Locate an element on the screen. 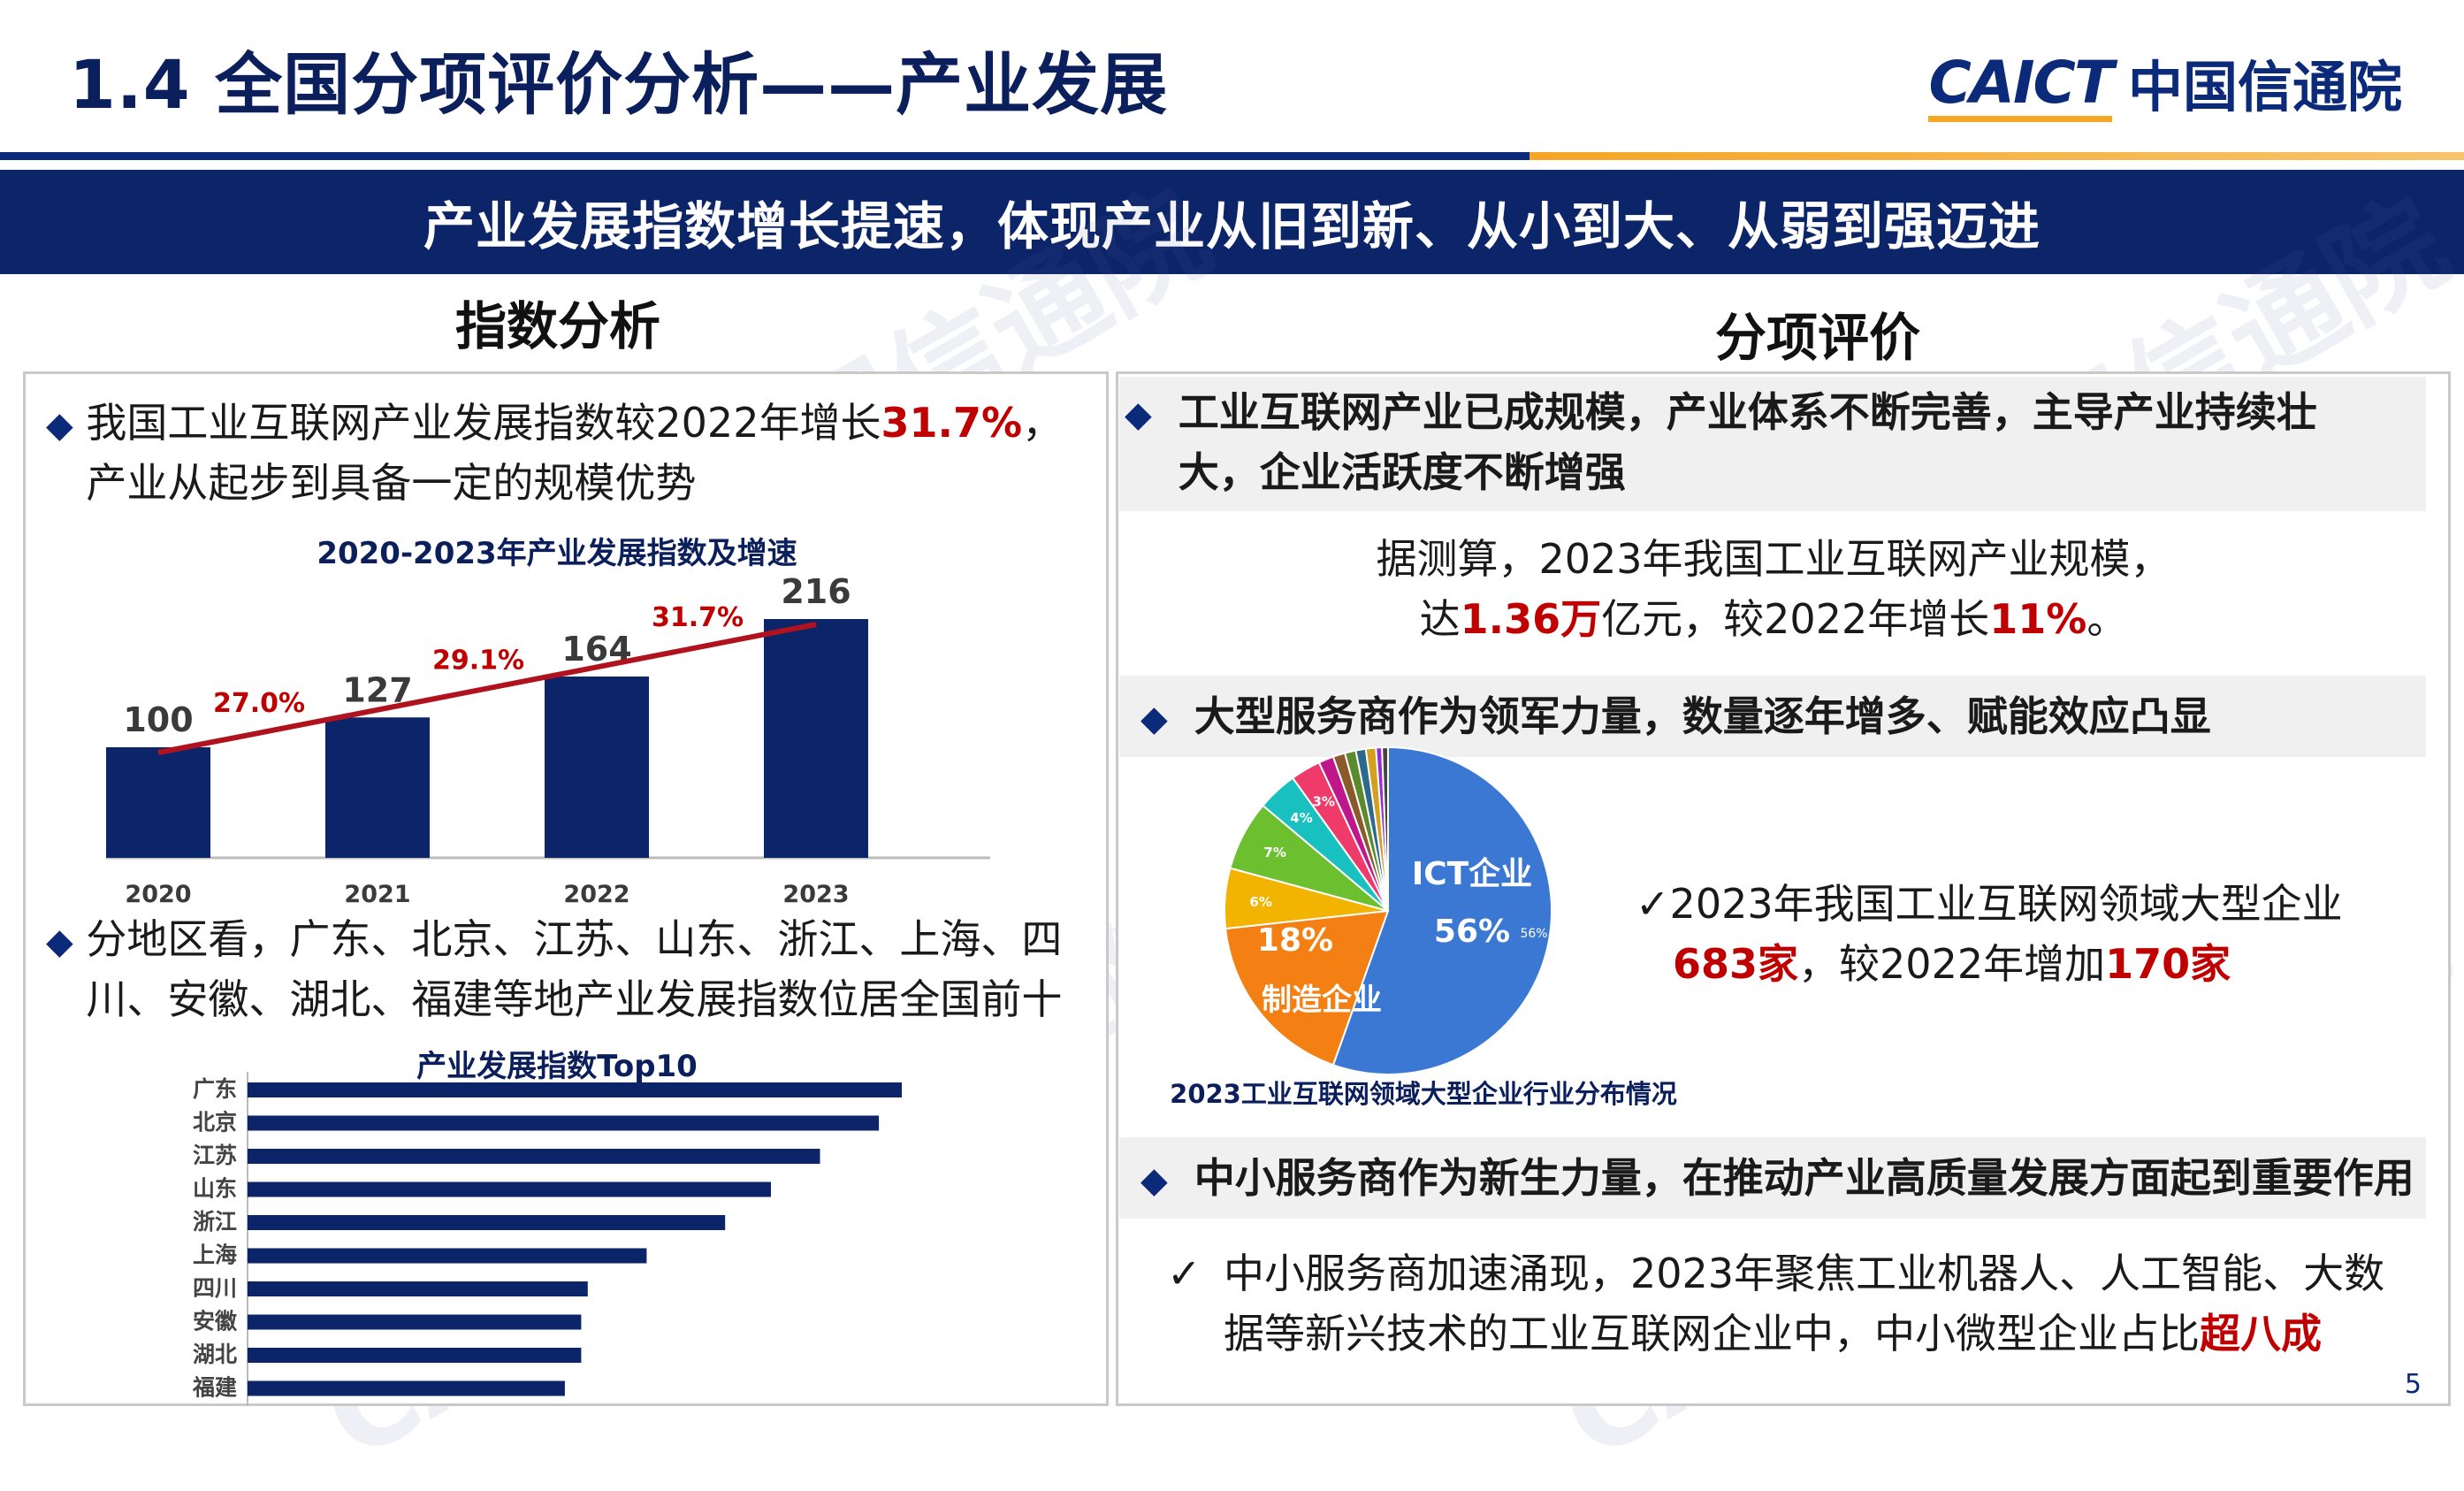  scale-line-2-mid: 亿元，较2022年增长 is located at coordinates (1796, 619).